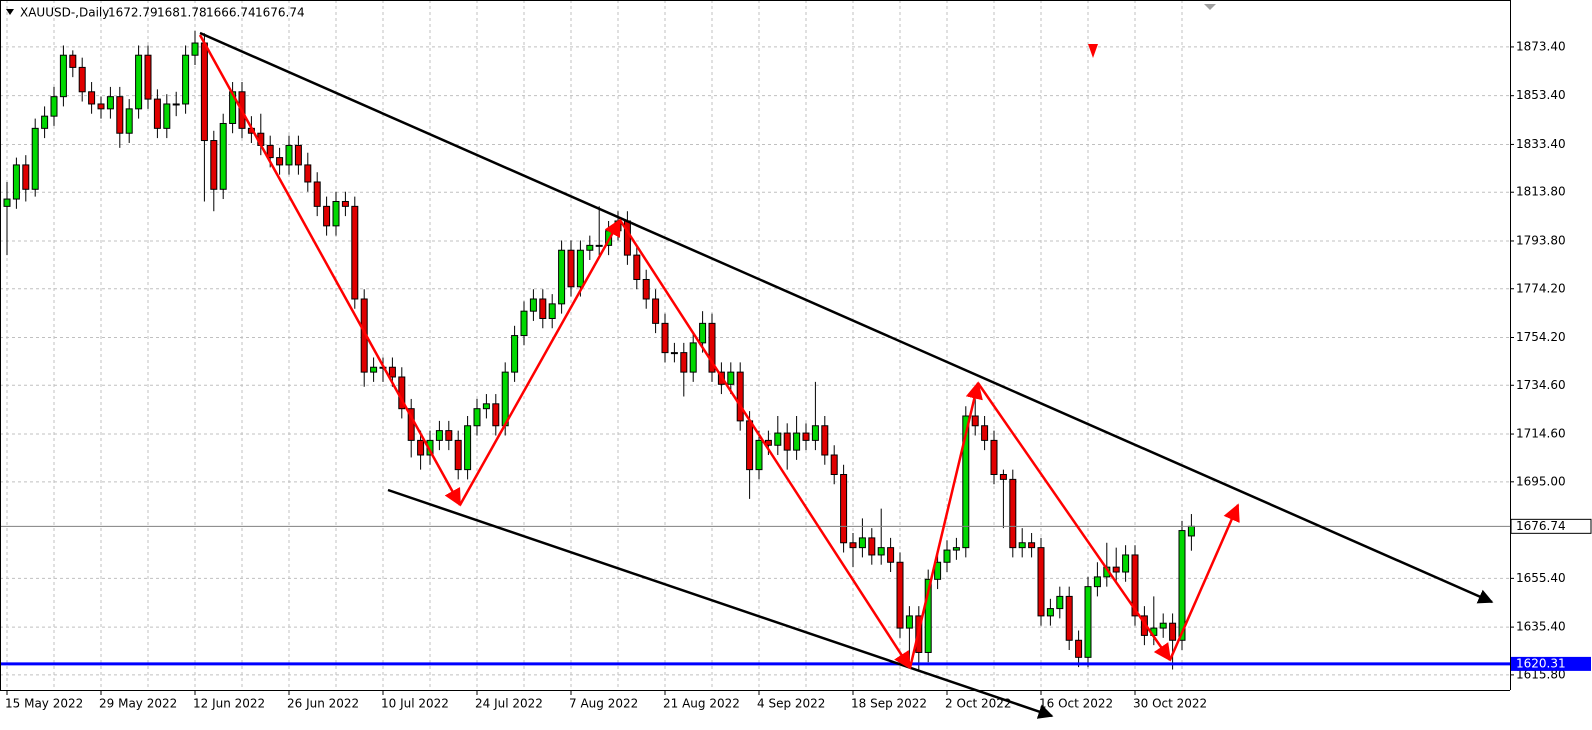 The image size is (1592, 730). I want to click on y-tick-label: 1793.80, so click(1541, 240).